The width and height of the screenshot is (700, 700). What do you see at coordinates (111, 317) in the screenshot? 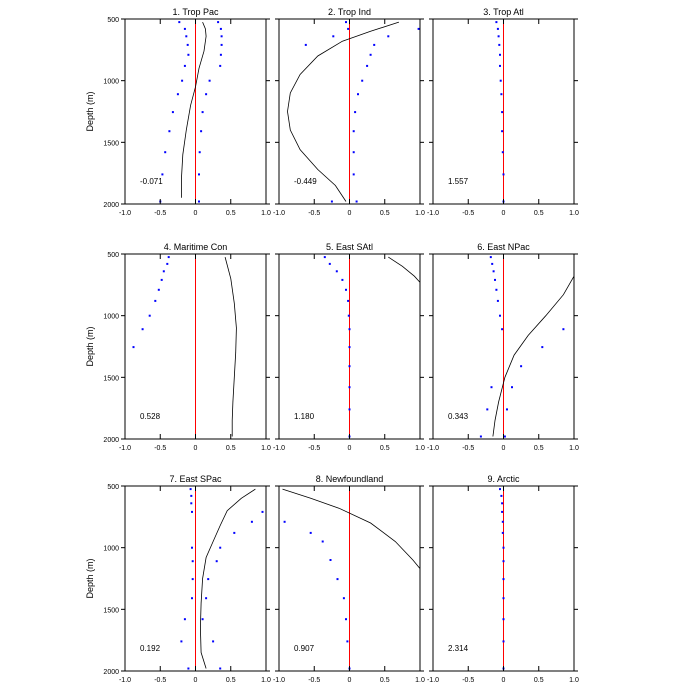
I see `y-tick-label: 1000` at bounding box center [111, 317].